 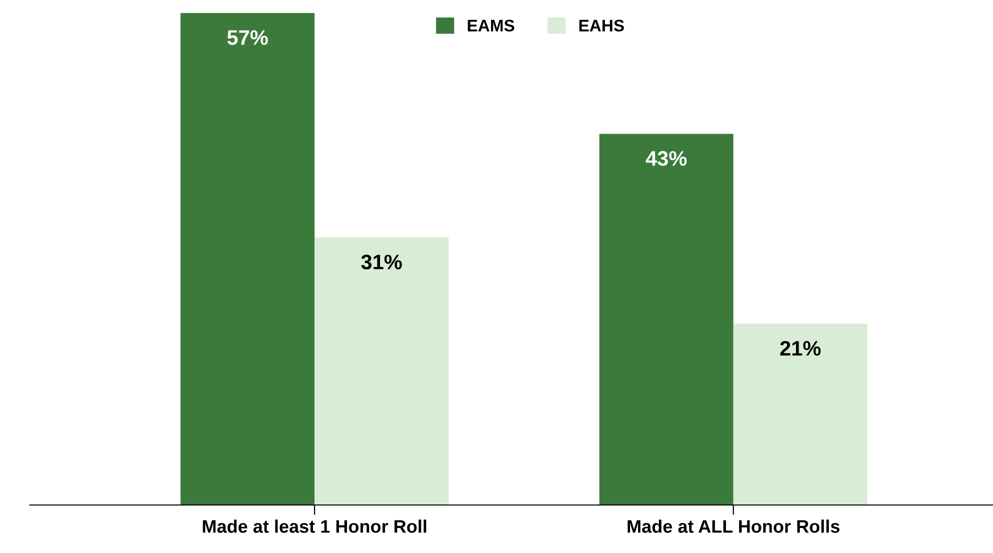 What do you see at coordinates (666, 158) in the screenshot?
I see `data-label: 43%` at bounding box center [666, 158].